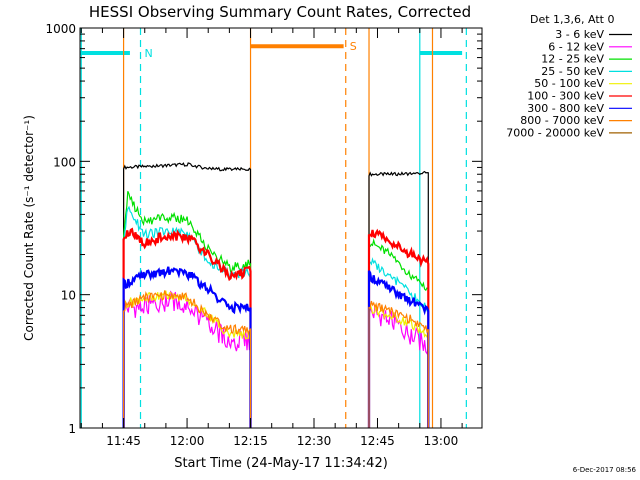  What do you see at coordinates (123, 441) in the screenshot?
I see `x-tick-label: 11:45` at bounding box center [123, 441].